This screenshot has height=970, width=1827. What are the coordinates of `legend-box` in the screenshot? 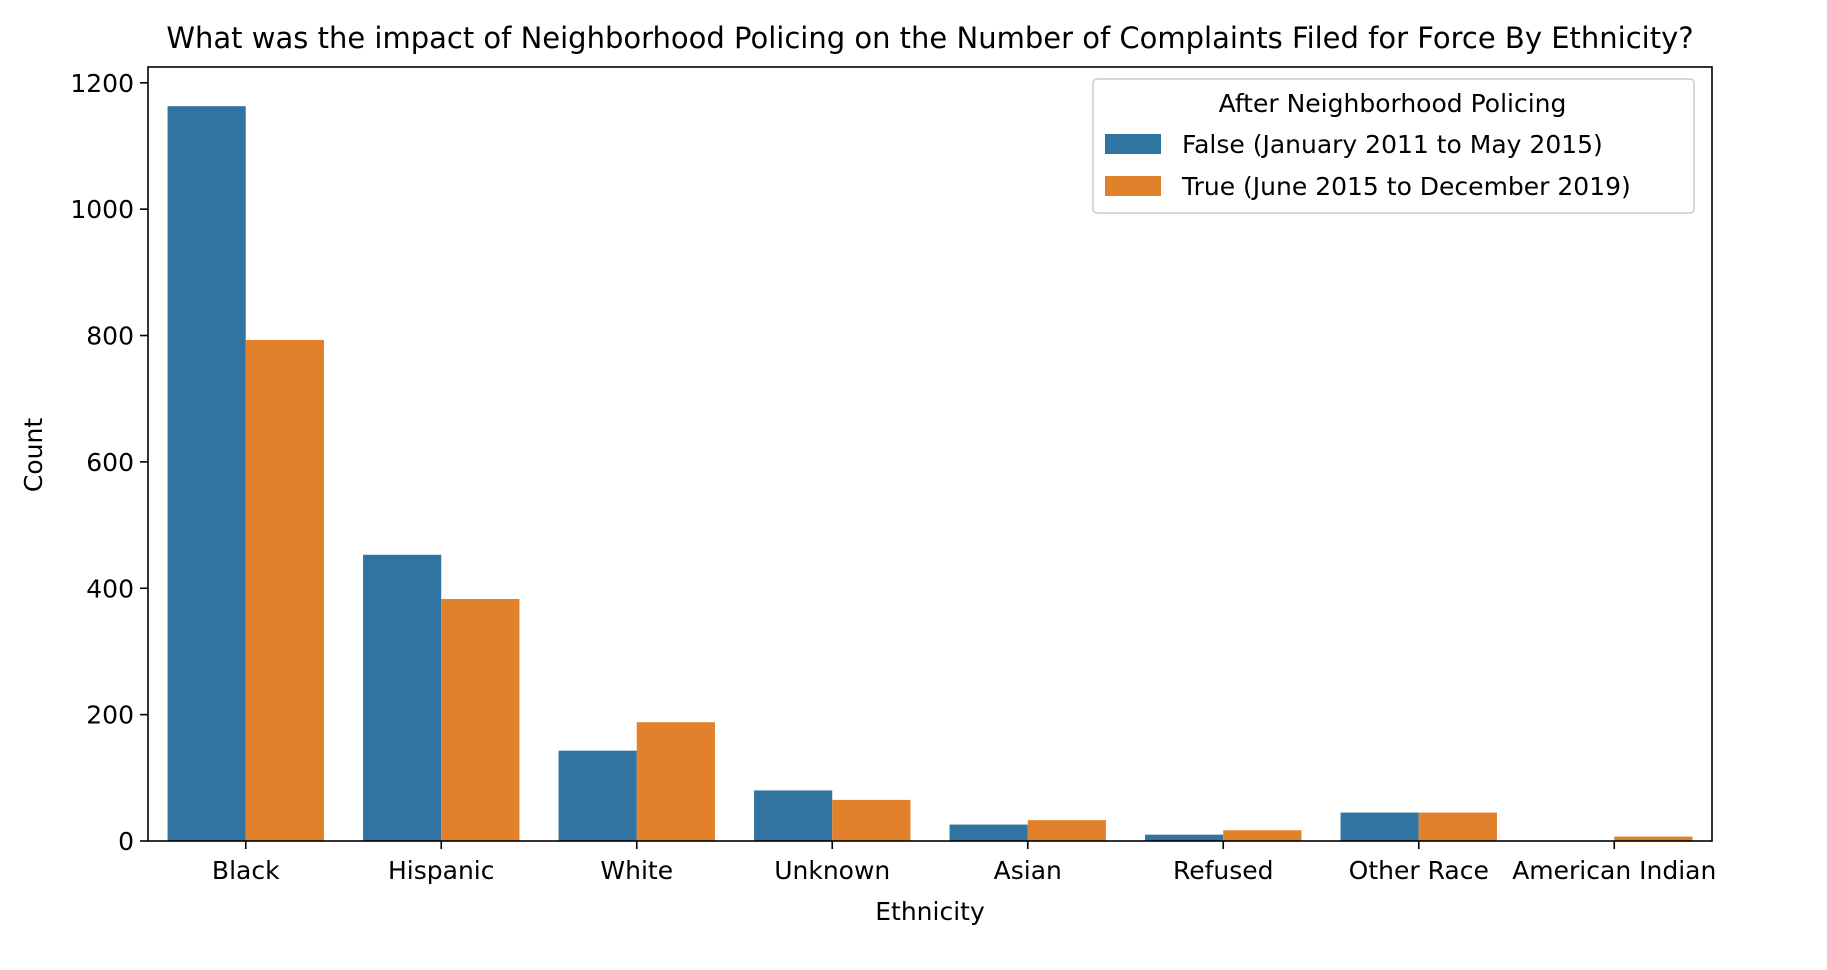 It's located at (1393, 146).